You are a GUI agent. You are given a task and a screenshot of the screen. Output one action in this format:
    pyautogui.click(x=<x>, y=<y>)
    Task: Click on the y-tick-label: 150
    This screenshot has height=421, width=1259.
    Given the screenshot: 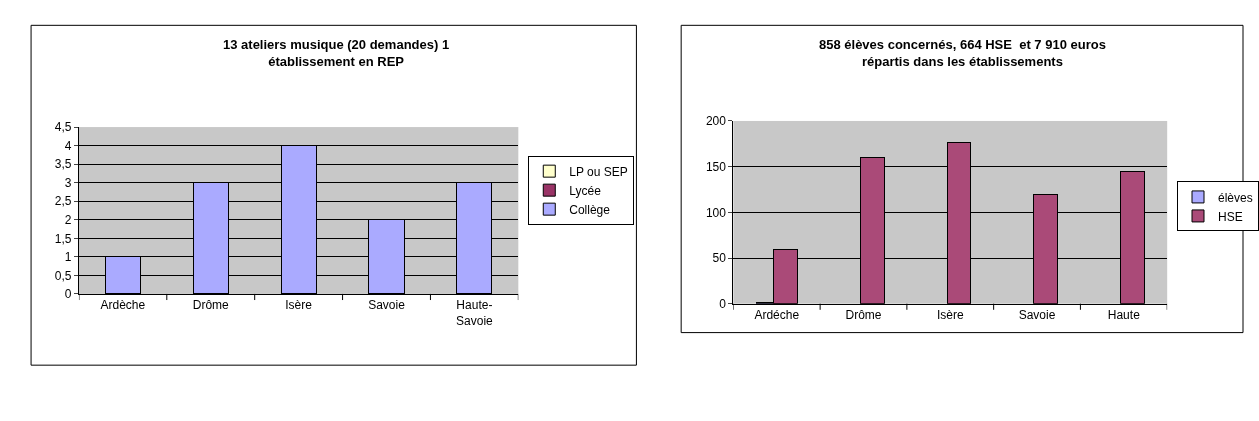 What is the action you would take?
    pyautogui.click(x=716, y=166)
    